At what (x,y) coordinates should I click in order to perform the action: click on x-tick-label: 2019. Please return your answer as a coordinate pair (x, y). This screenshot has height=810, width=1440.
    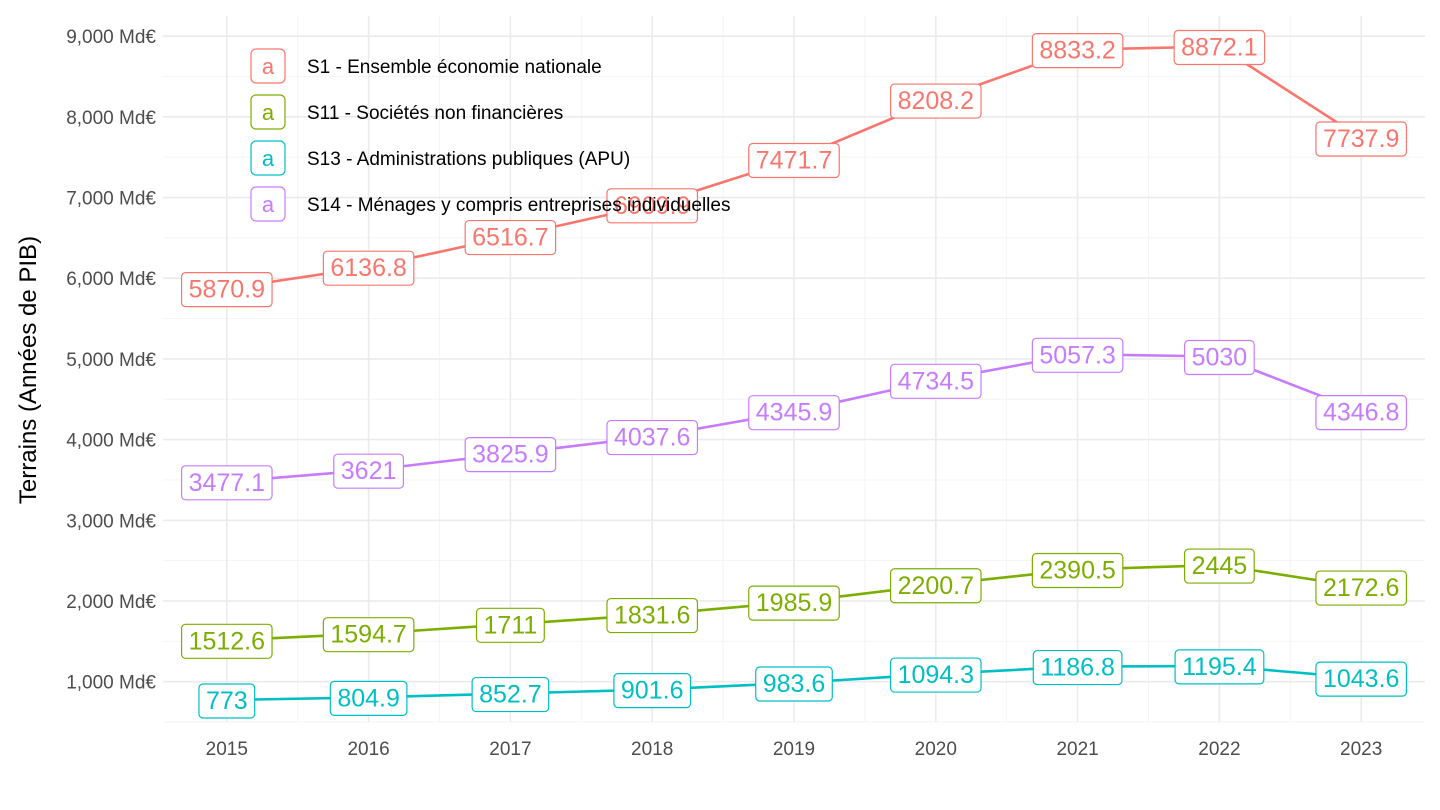
    Looking at the image, I should click on (794, 749).